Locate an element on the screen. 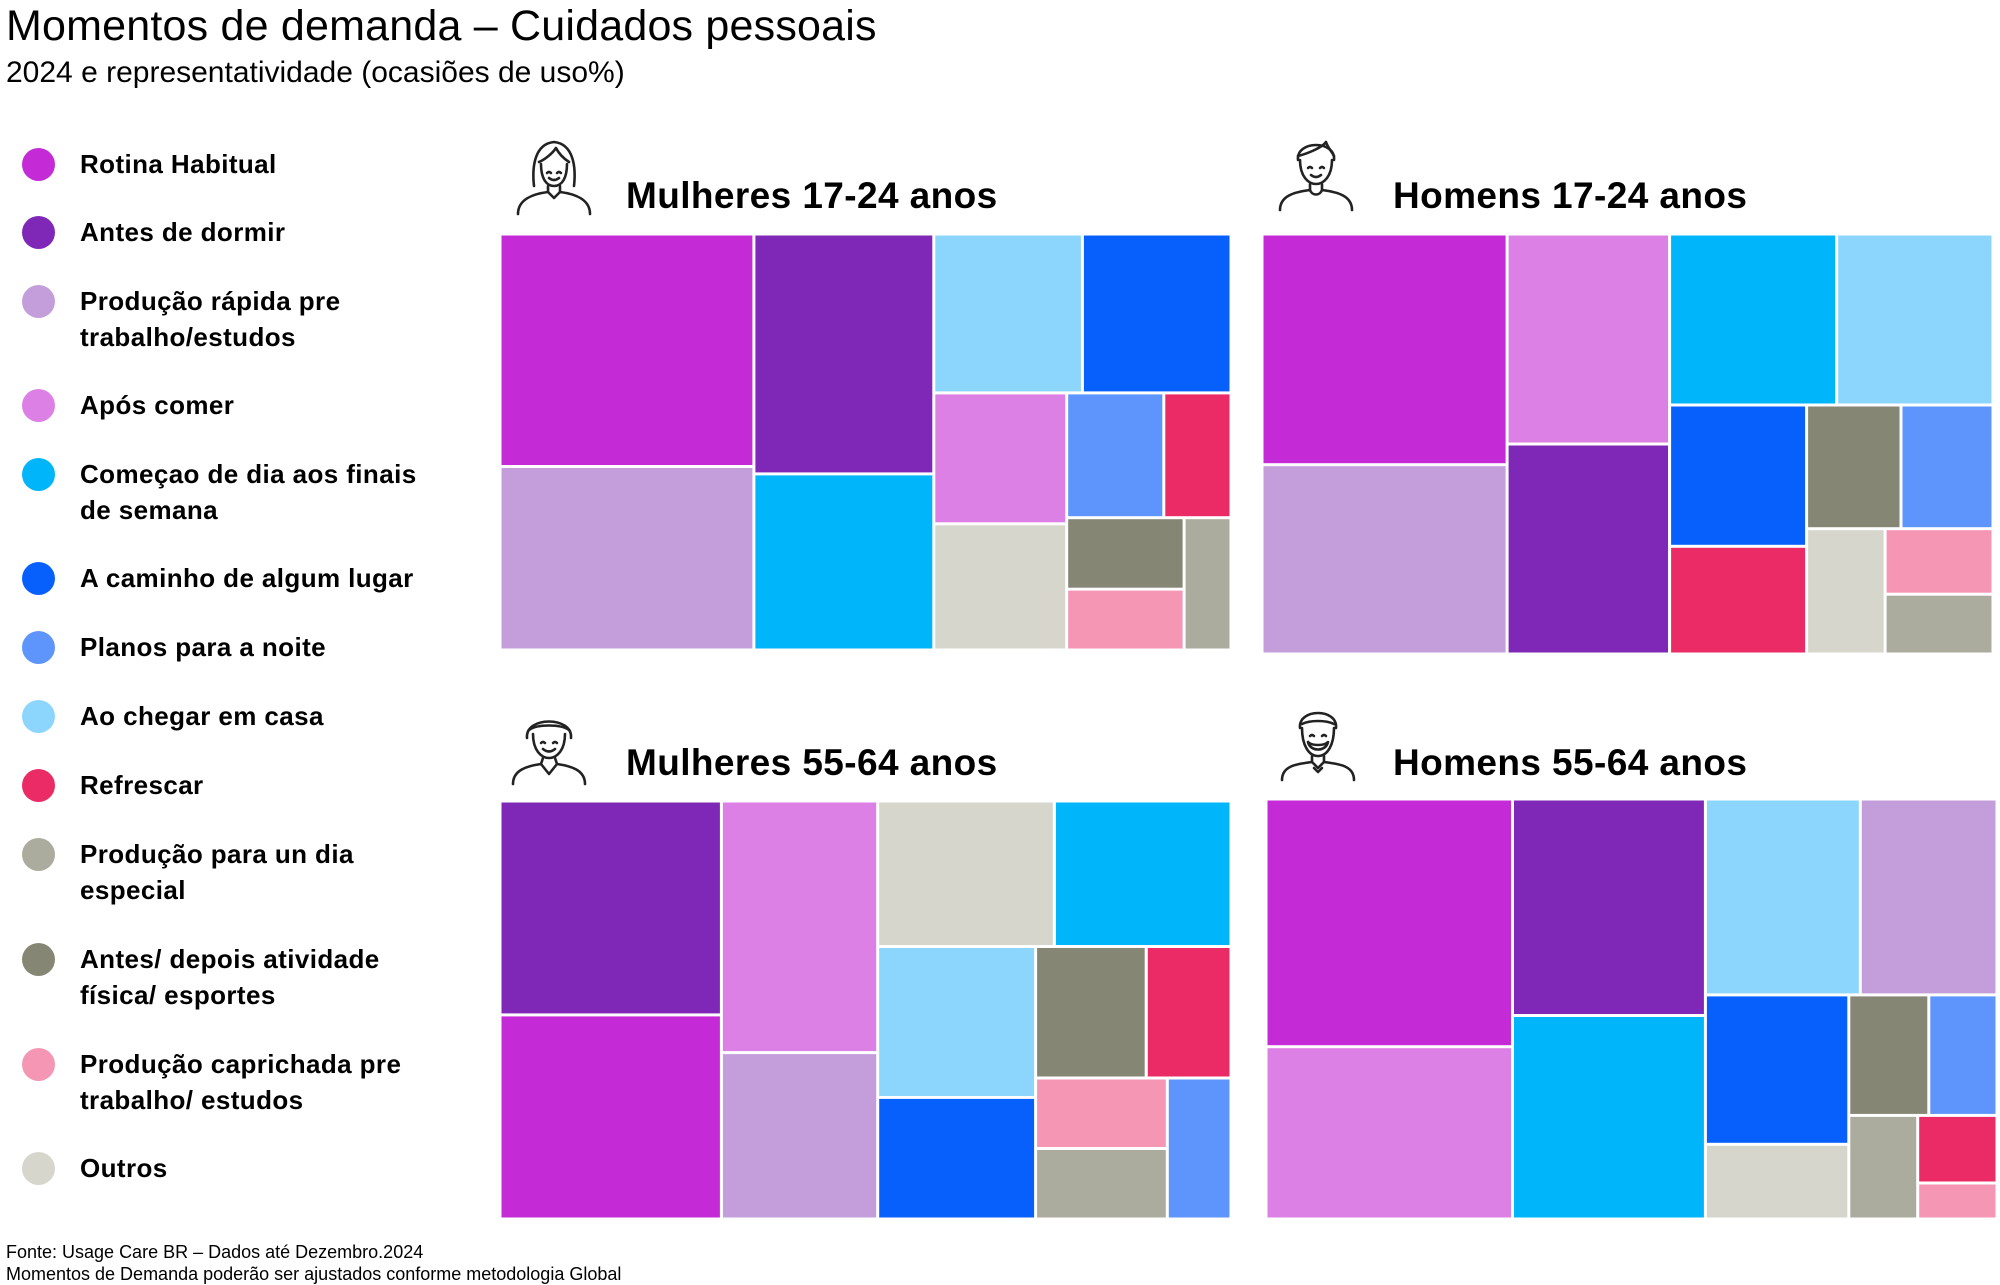 The width and height of the screenshot is (2000, 1285). panel-title: Homens 55-64 anos is located at coordinates (1570, 762).